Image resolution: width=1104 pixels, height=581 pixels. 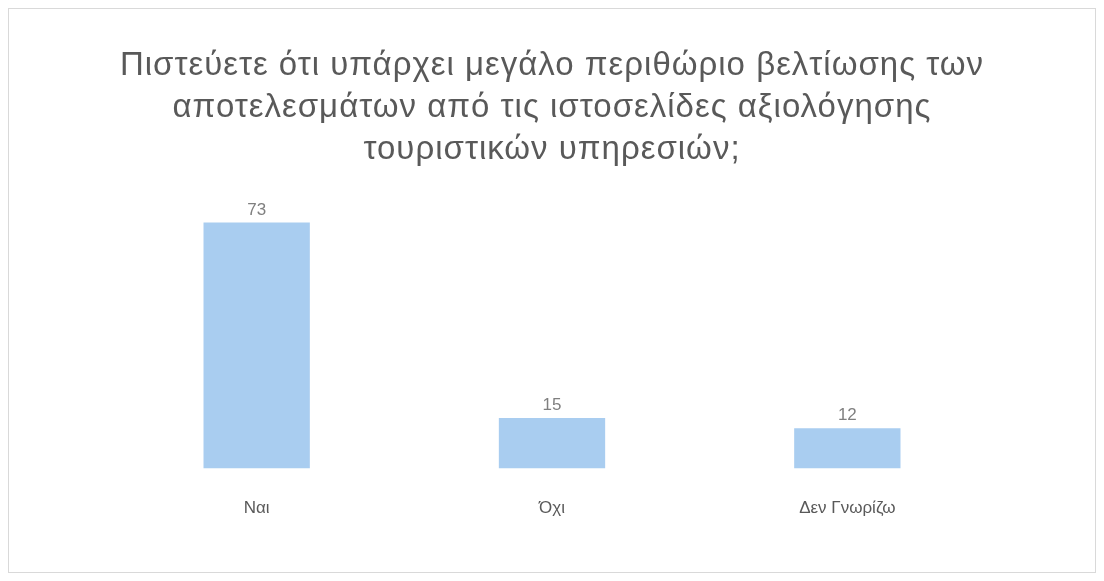 What do you see at coordinates (552, 508) in the screenshot?
I see `x-tick-label: Όχι` at bounding box center [552, 508].